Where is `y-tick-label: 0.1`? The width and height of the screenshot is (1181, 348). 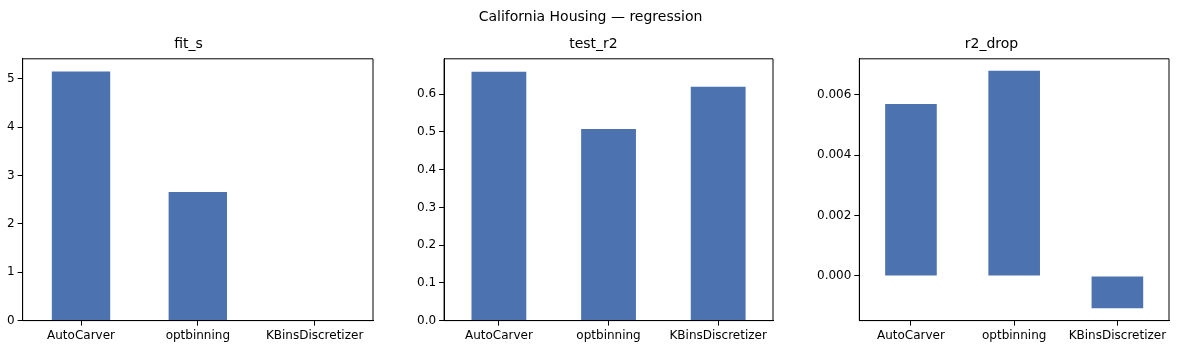
y-tick-label: 0.1 is located at coordinates (426, 282).